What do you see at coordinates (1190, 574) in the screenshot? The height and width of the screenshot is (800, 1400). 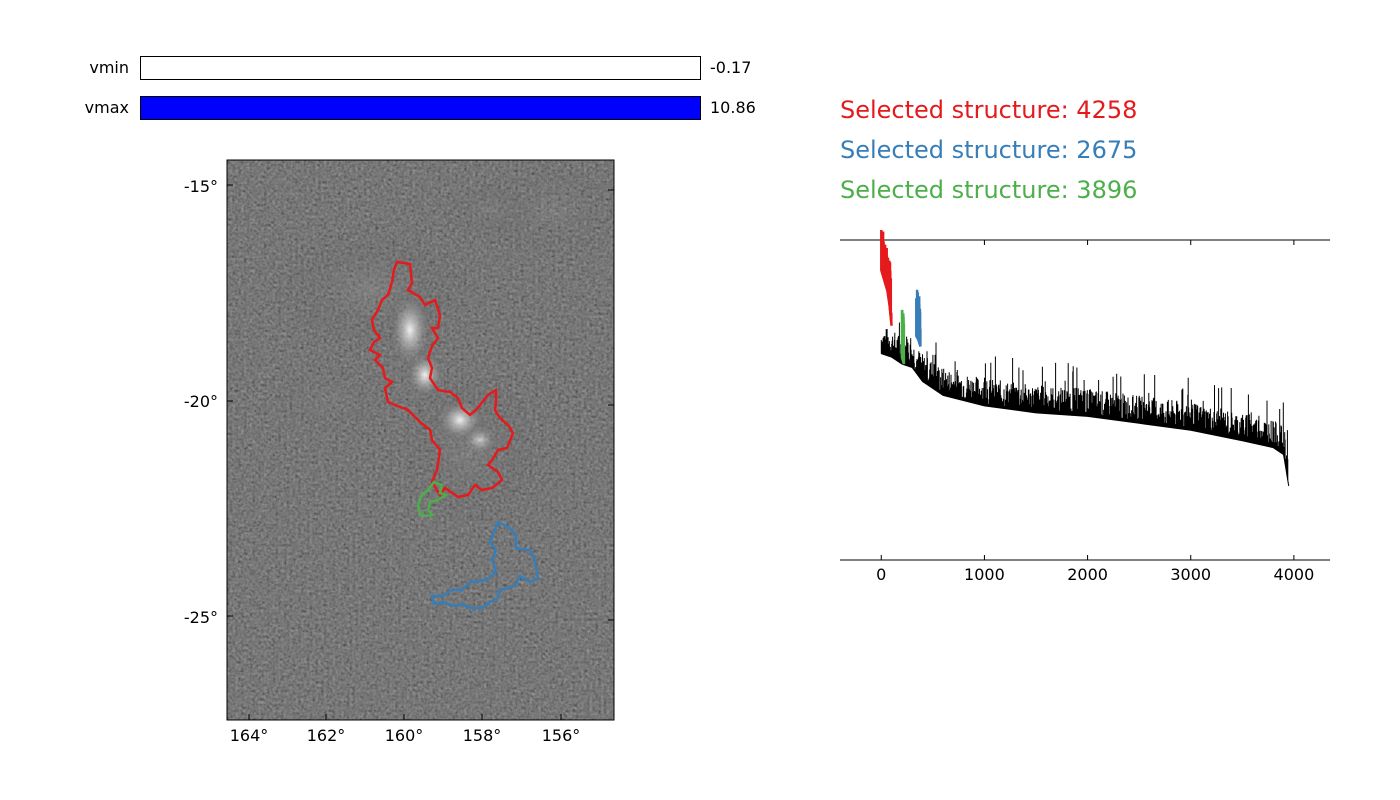 I see `x-tick-label: 3000` at bounding box center [1190, 574].